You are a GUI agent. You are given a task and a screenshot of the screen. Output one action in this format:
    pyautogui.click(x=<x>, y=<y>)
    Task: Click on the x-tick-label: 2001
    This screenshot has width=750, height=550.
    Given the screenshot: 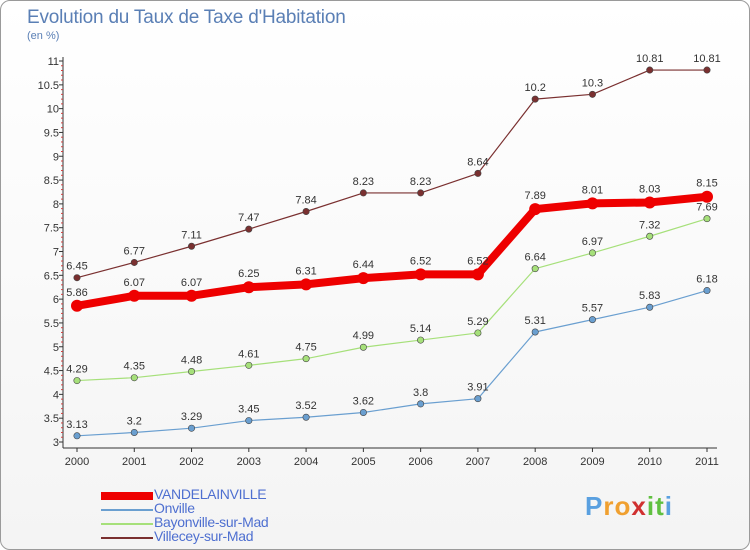 What is the action you would take?
    pyautogui.click(x=134, y=462)
    